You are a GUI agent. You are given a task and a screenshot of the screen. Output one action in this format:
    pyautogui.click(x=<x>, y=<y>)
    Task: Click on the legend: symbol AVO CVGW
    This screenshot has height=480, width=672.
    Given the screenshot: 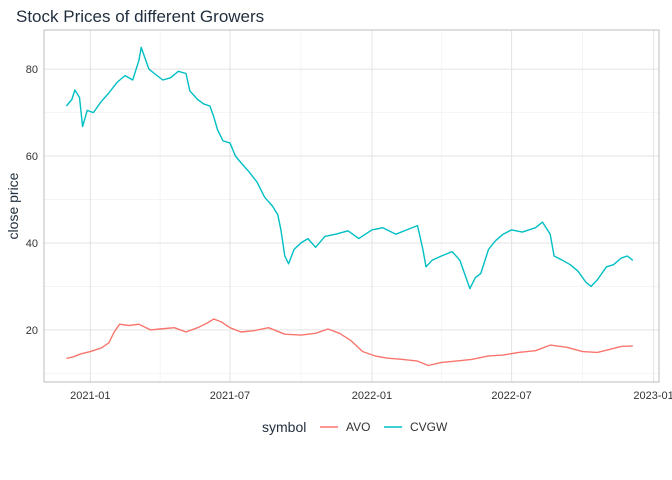 What is the action you would take?
    pyautogui.click(x=355, y=427)
    